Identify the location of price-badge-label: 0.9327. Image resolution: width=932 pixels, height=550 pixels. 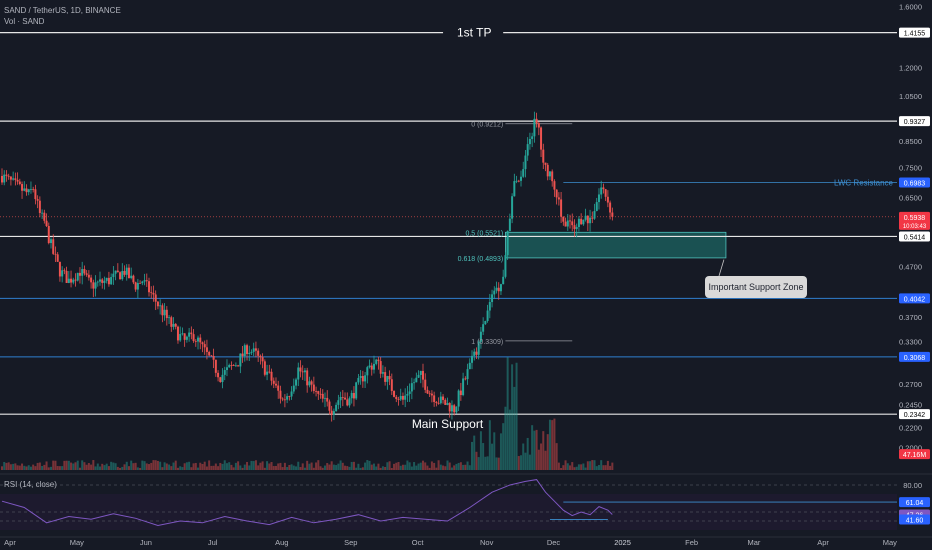
(915, 122).